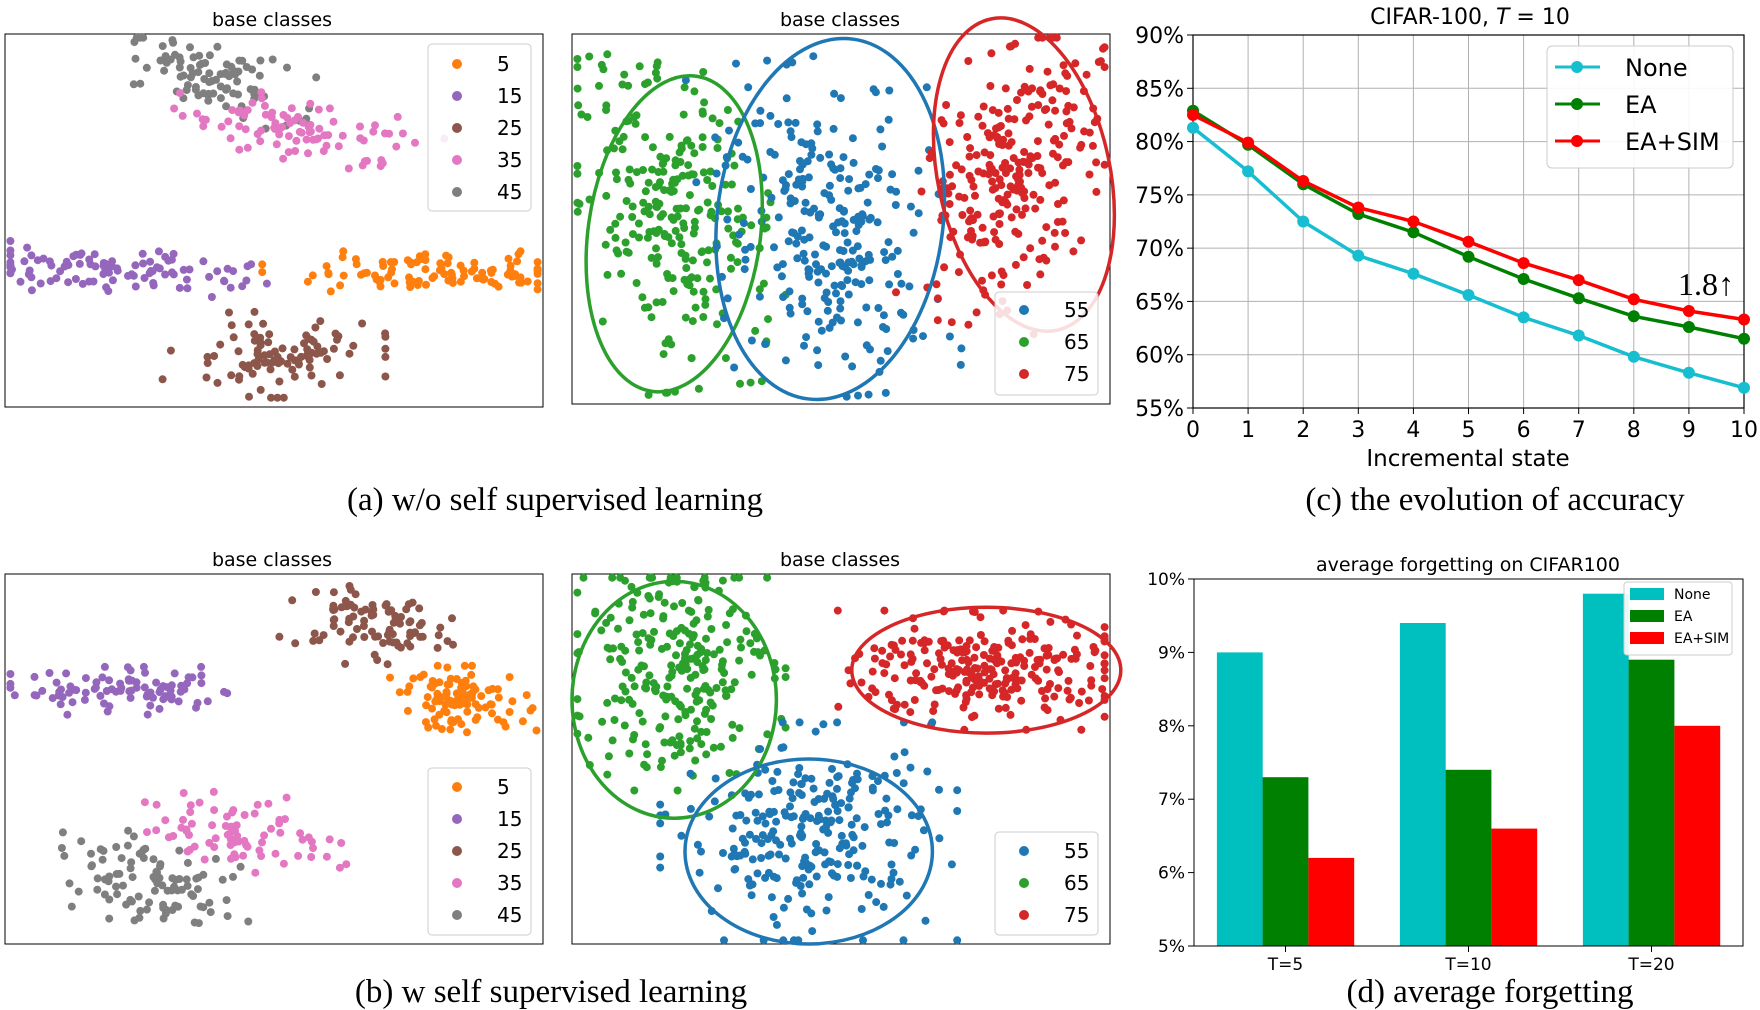 This screenshot has height=1010, width=1760. I want to click on series-point-none, so click(1248, 171).